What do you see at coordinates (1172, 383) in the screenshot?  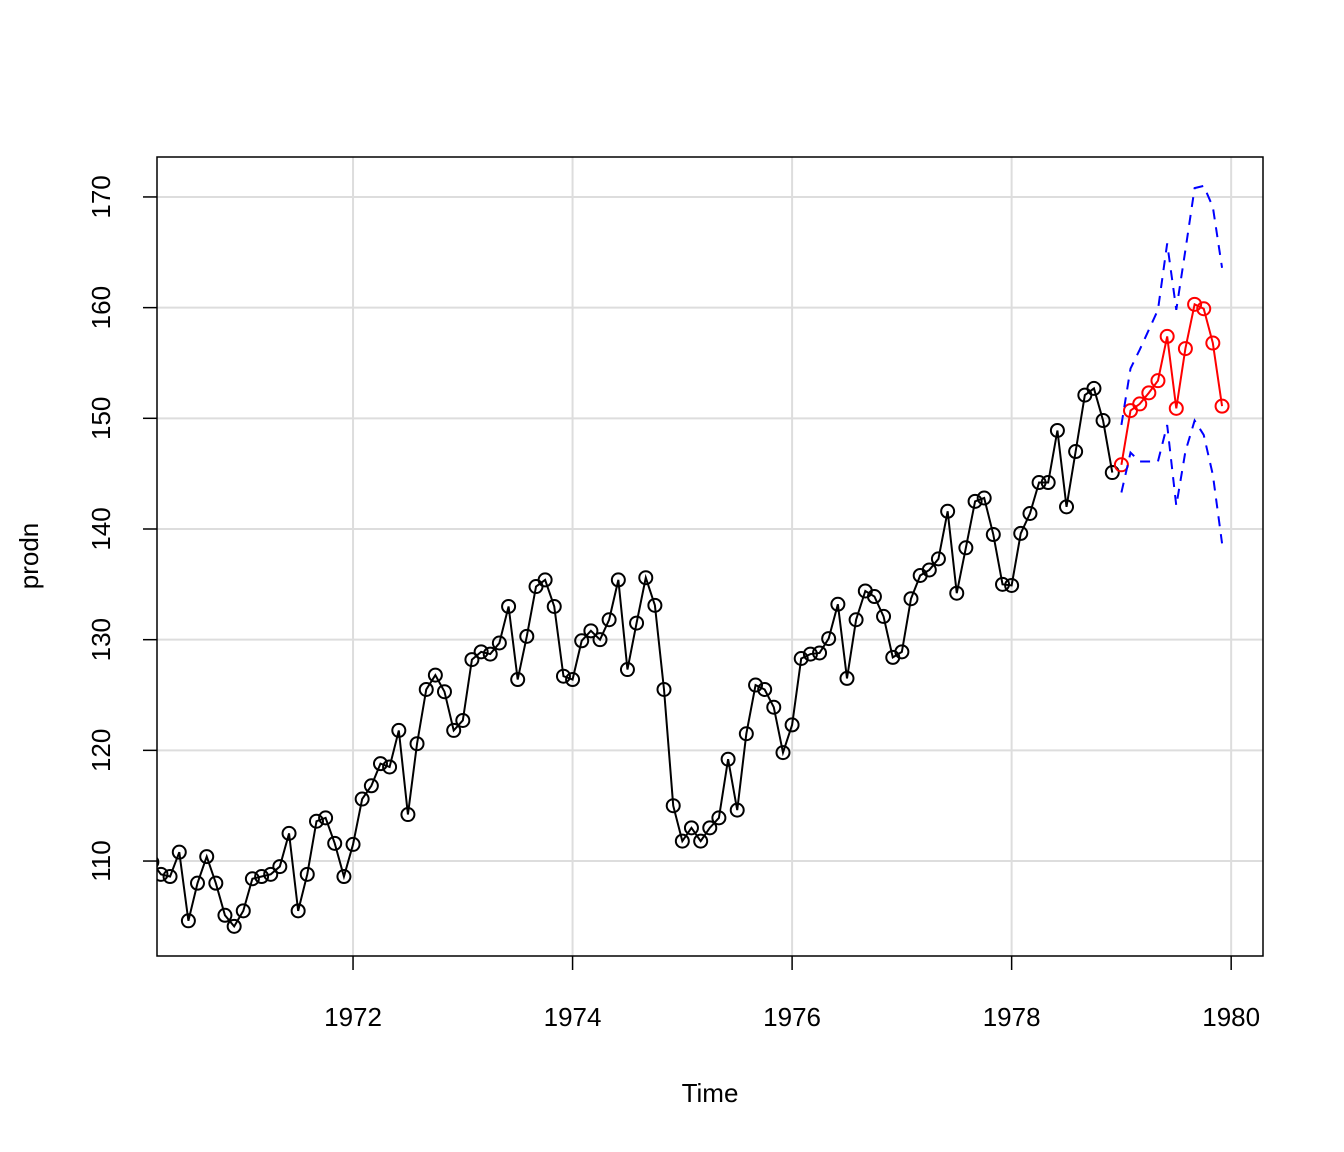 I see `series-line` at bounding box center [1172, 383].